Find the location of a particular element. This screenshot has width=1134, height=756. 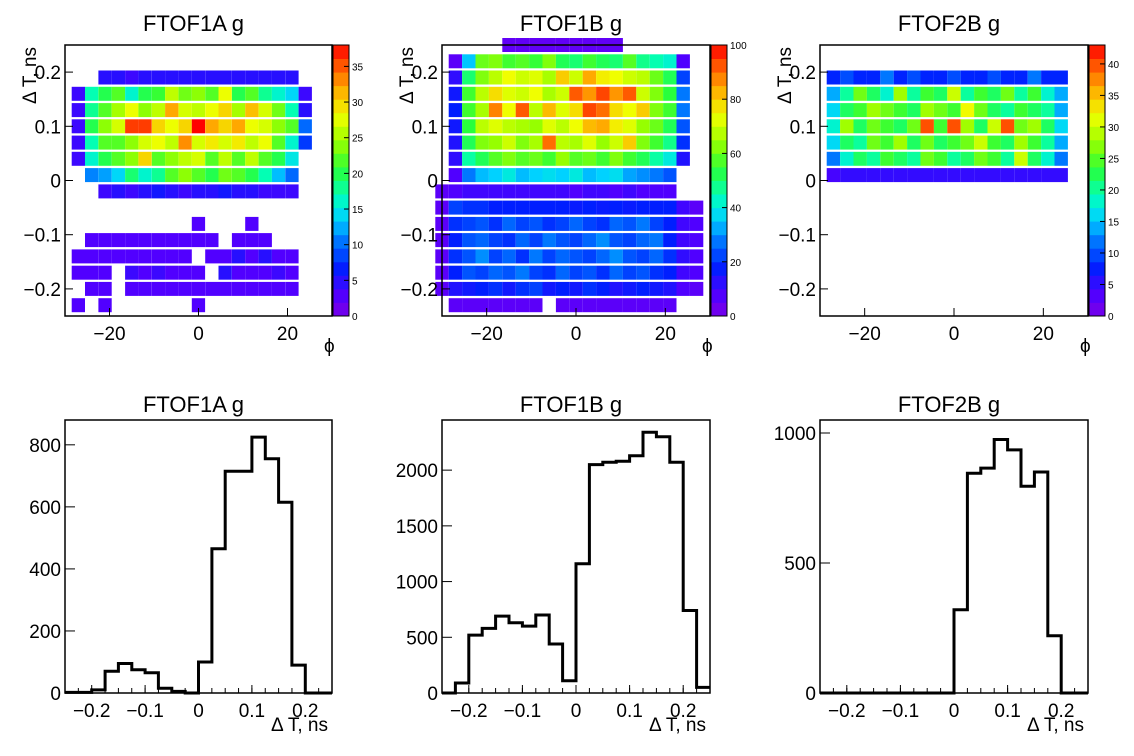

x-tick-label: 0.1 is located at coordinates (1007, 711).